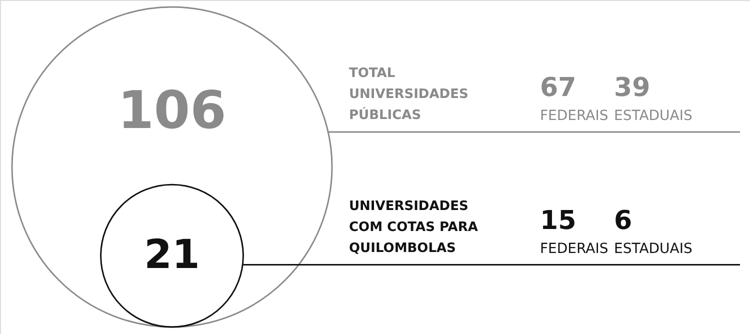 The height and width of the screenshot is (334, 750). I want to click on data-label: 67, so click(558, 88).